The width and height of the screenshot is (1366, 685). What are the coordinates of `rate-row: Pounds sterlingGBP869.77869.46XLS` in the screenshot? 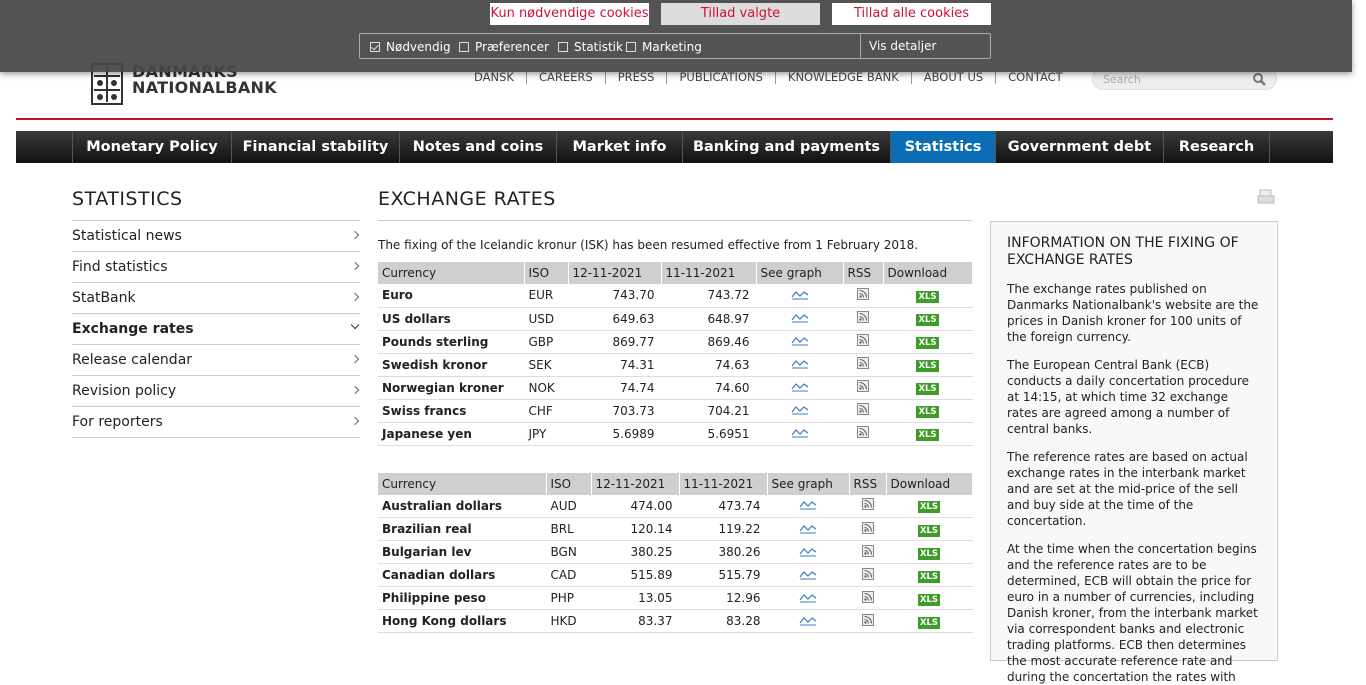 It's located at (675, 341).